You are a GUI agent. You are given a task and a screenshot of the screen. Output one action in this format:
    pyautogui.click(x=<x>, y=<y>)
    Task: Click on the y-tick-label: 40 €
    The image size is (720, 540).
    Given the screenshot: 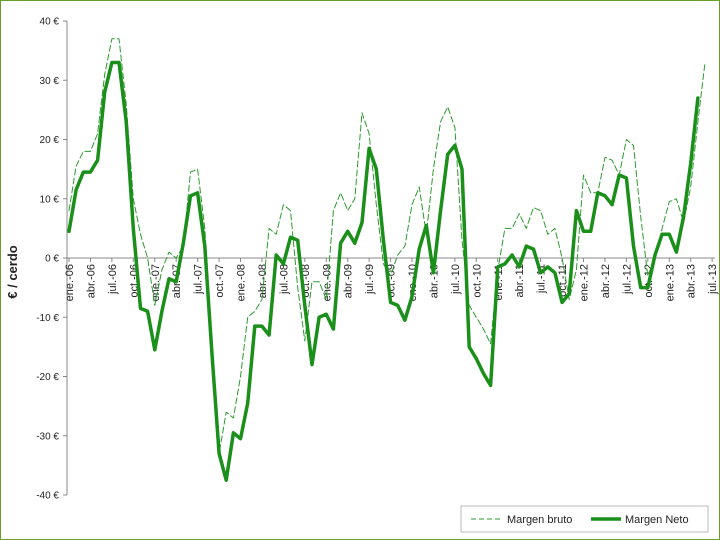 What is the action you would take?
    pyautogui.click(x=50, y=22)
    